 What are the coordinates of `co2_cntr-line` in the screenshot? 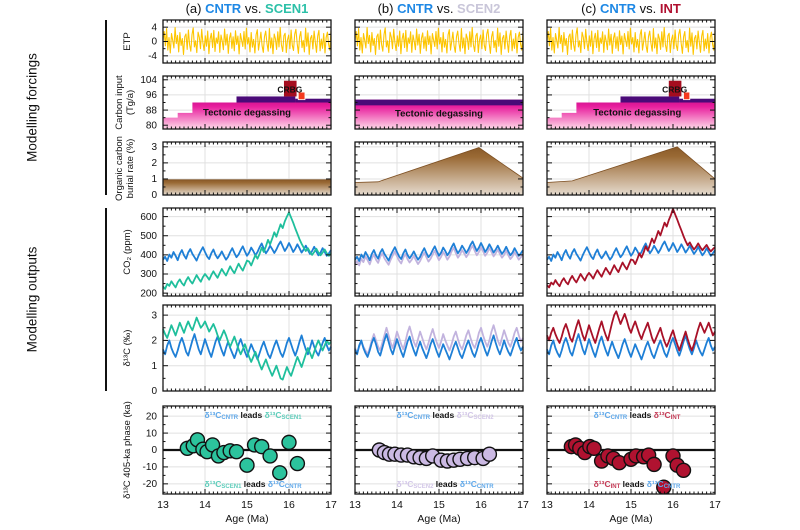 It's located at (439, 251).